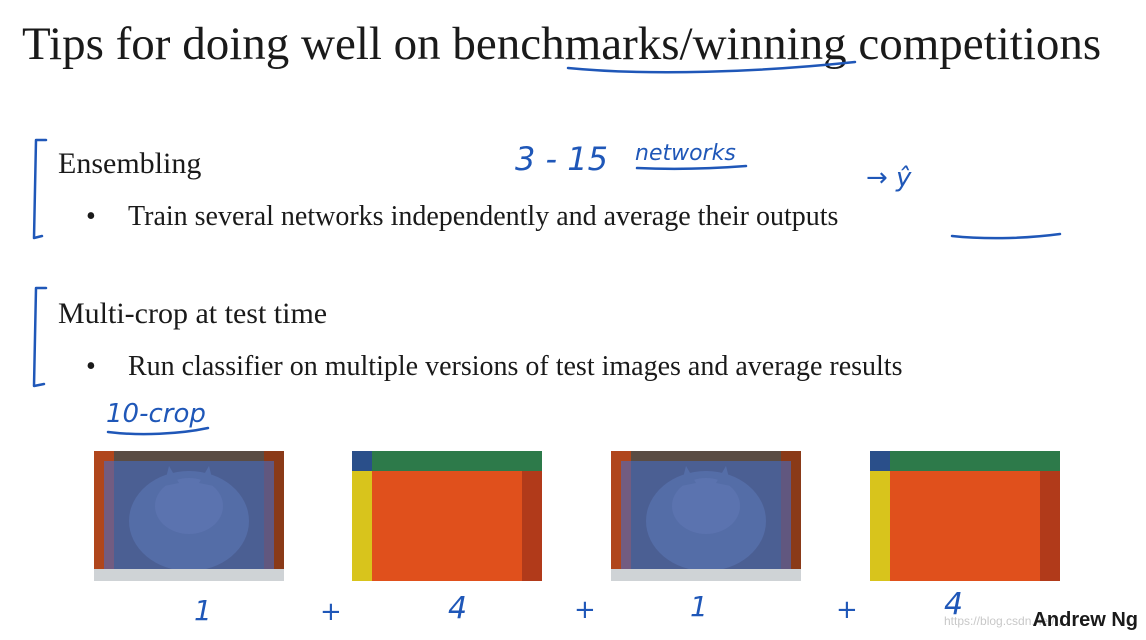 This screenshot has height=640, width=1146. Describe the element at coordinates (203, 610) in the screenshot. I see `crop-count-1: 1` at that location.